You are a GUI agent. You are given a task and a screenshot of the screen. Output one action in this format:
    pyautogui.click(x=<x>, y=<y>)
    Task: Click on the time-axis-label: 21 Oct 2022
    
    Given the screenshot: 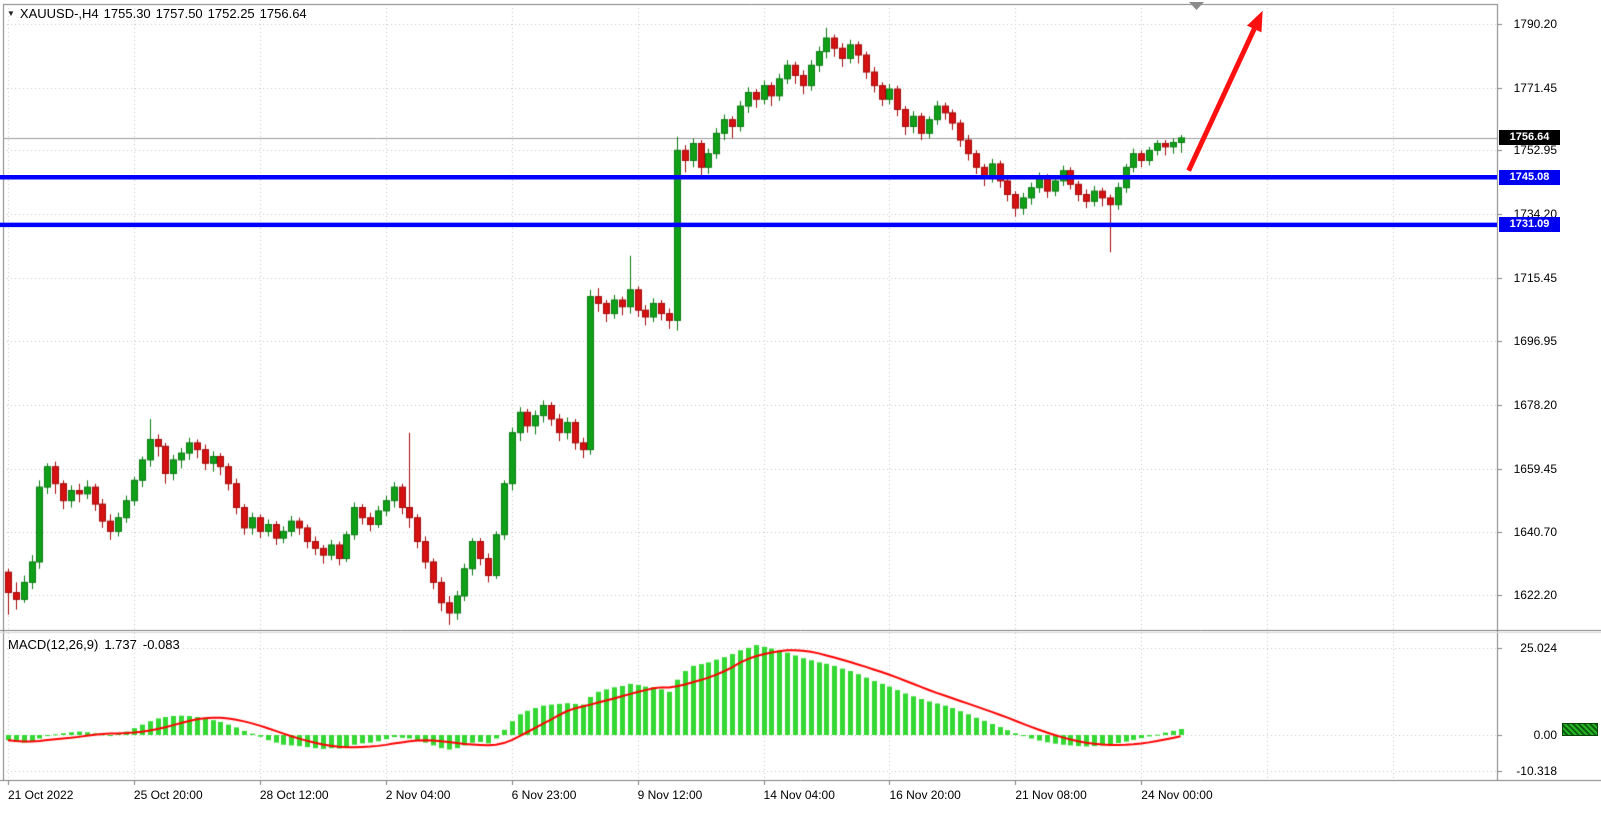 What is the action you would take?
    pyautogui.click(x=41, y=795)
    